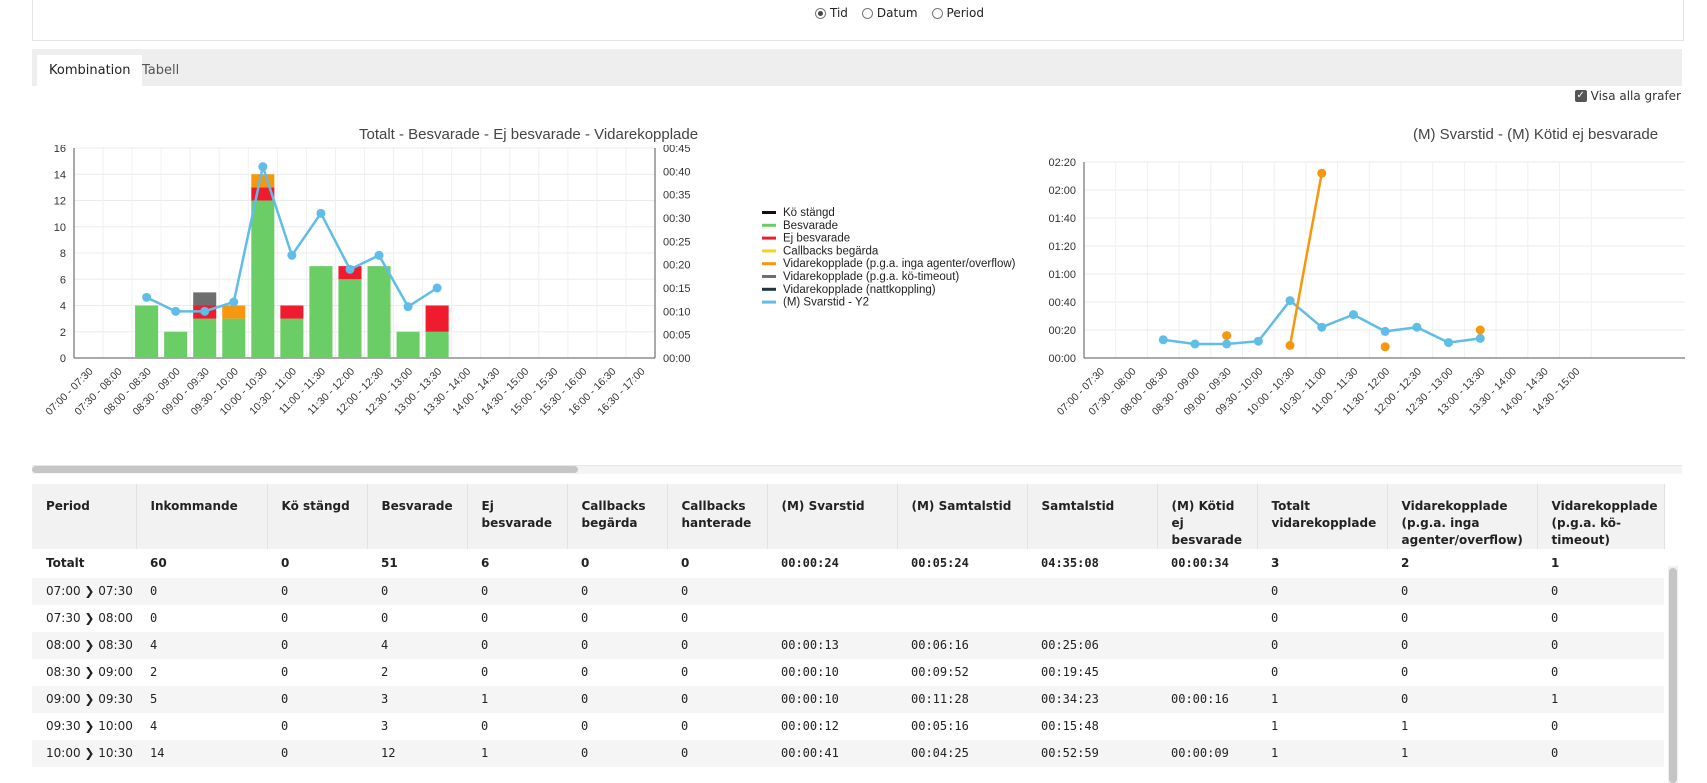 The height and width of the screenshot is (783, 1707). What do you see at coordinates (820, 13) in the screenshot?
I see `radio-checked-icon` at bounding box center [820, 13].